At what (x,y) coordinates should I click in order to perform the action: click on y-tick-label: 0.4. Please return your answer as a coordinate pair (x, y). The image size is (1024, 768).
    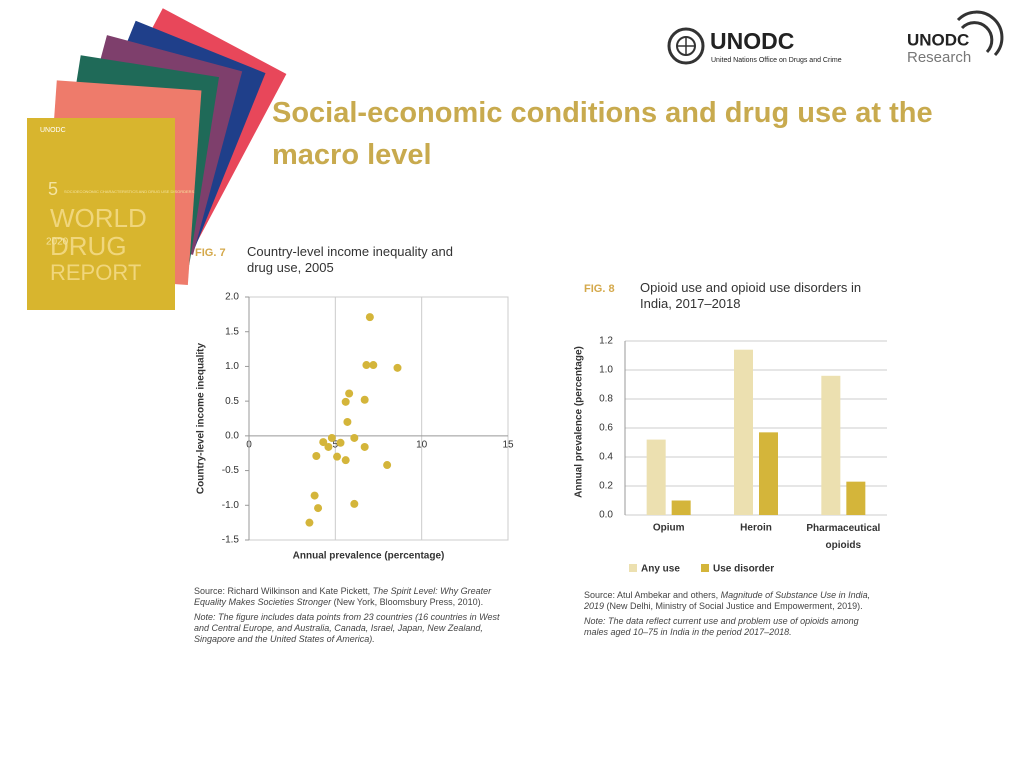
    Looking at the image, I should click on (606, 457).